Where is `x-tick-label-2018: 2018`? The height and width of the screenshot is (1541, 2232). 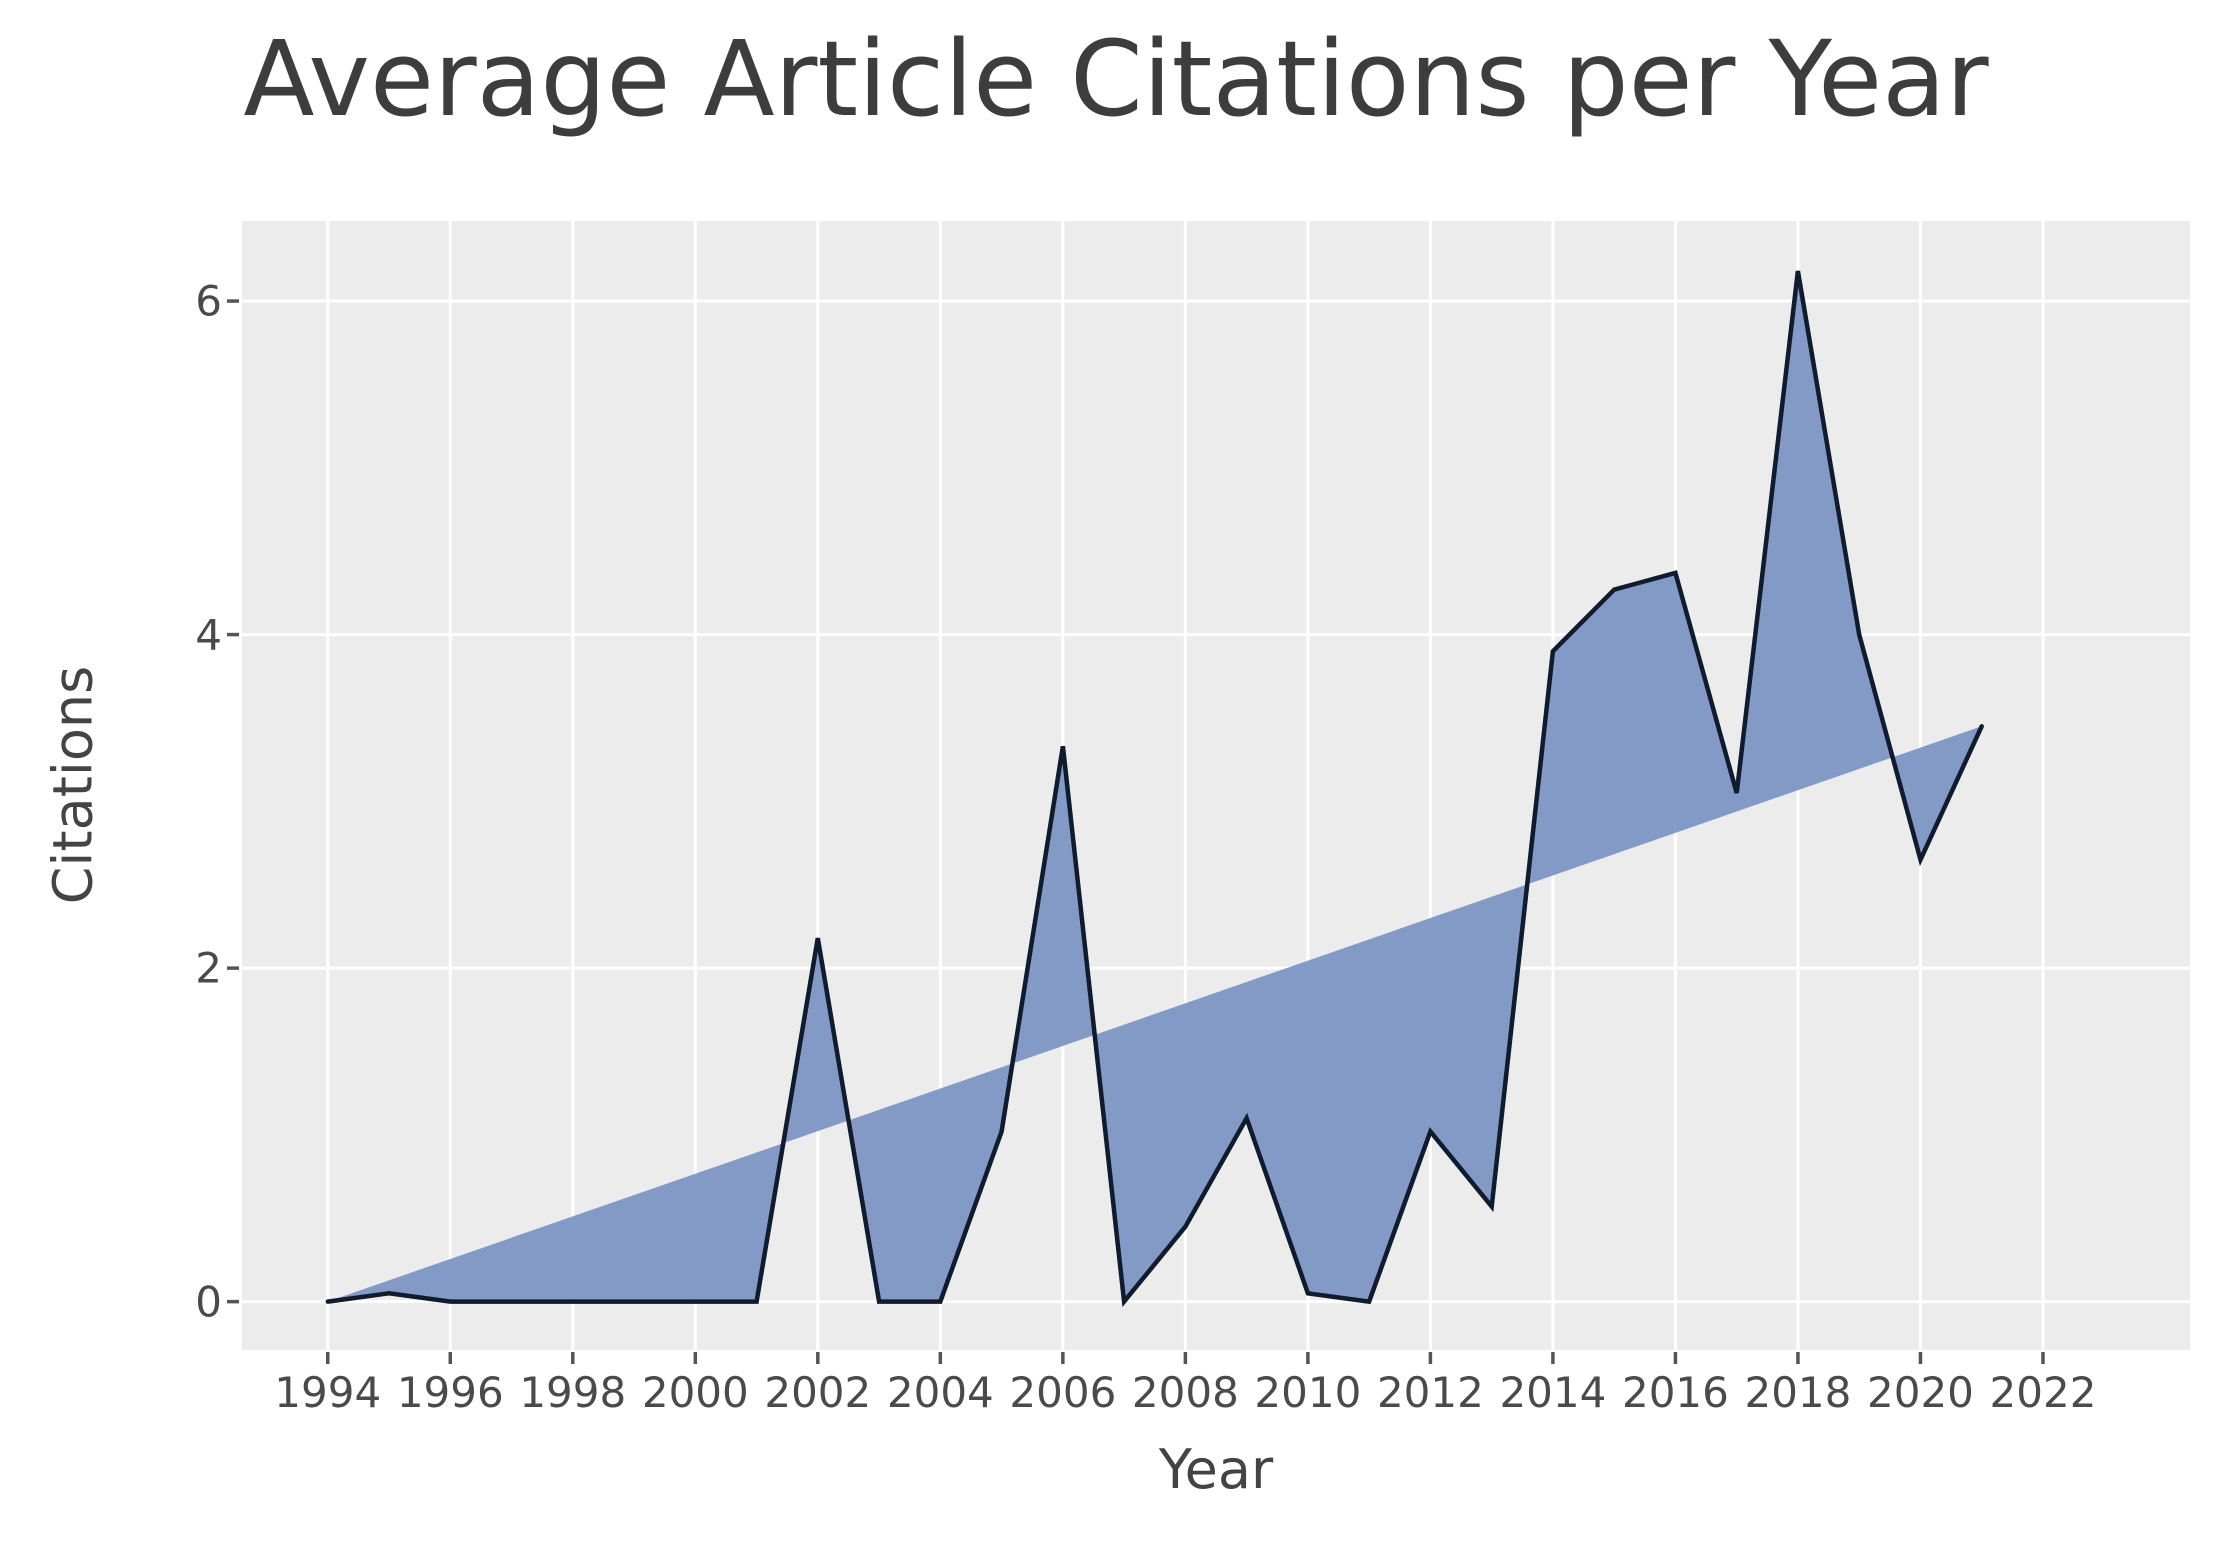
x-tick-label-2018: 2018 is located at coordinates (1798, 1392).